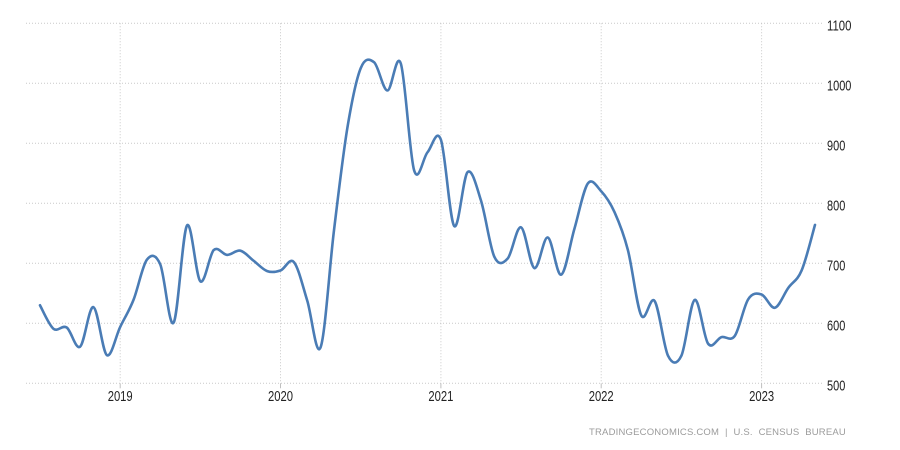 The height and width of the screenshot is (450, 900). I want to click on y-axis-tick-label: 500, so click(836, 385).